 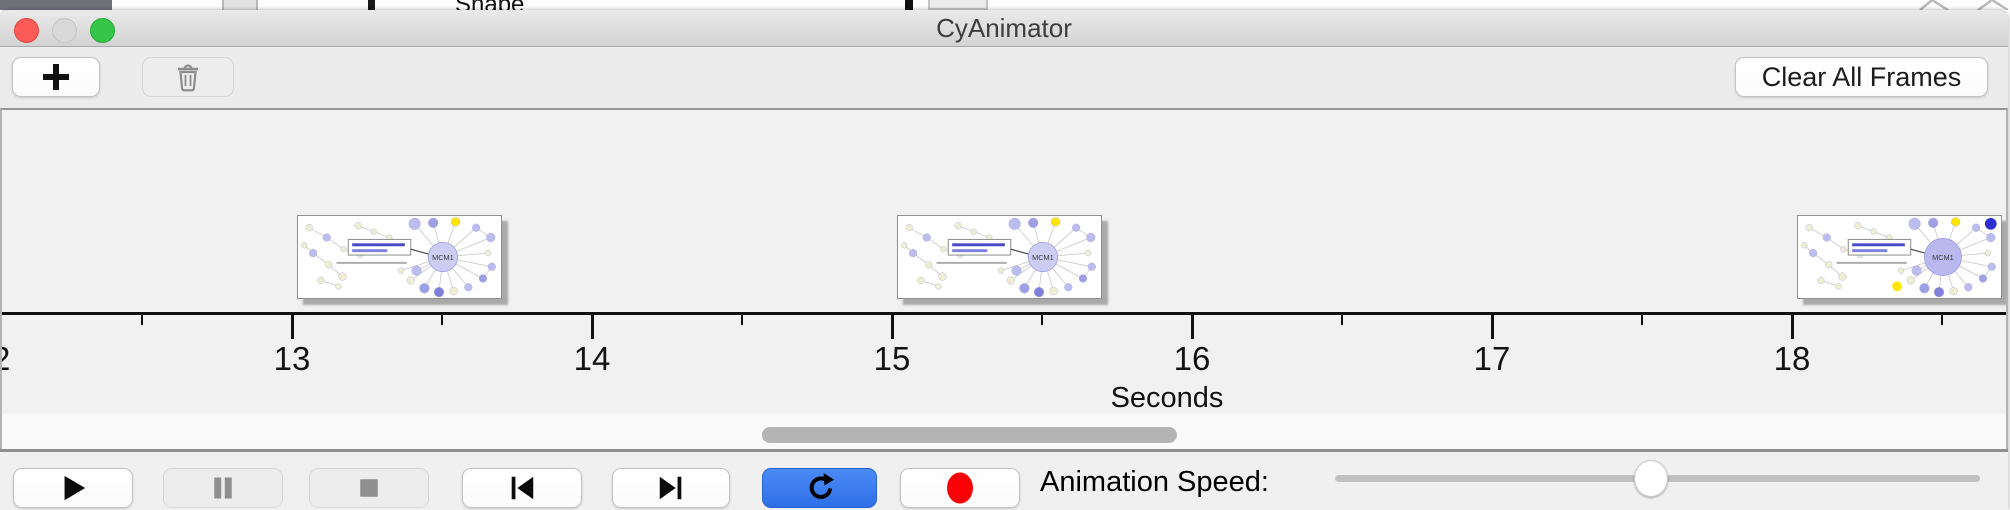 I want to click on frame-thumbnail-15s: MCM1, so click(x=999, y=257).